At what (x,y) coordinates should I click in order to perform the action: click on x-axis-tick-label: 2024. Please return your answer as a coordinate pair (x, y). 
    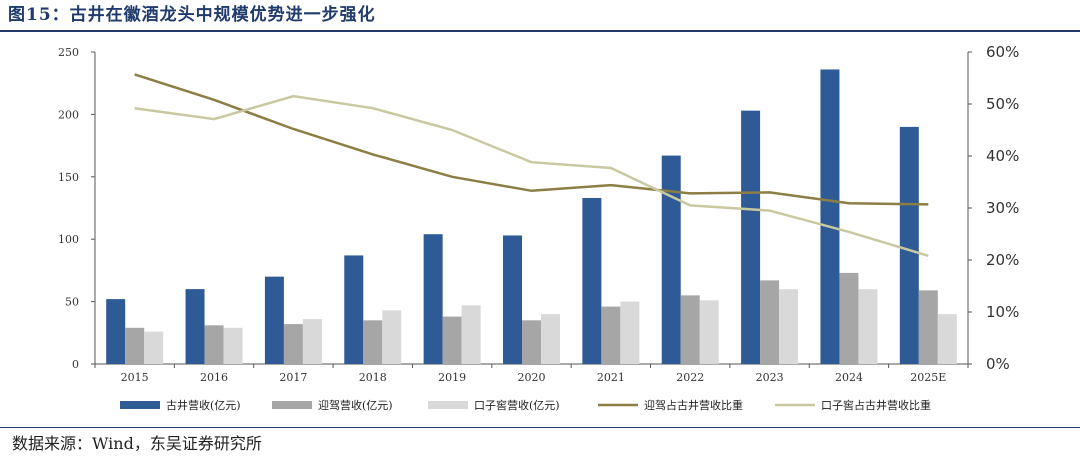
    Looking at the image, I should click on (849, 377).